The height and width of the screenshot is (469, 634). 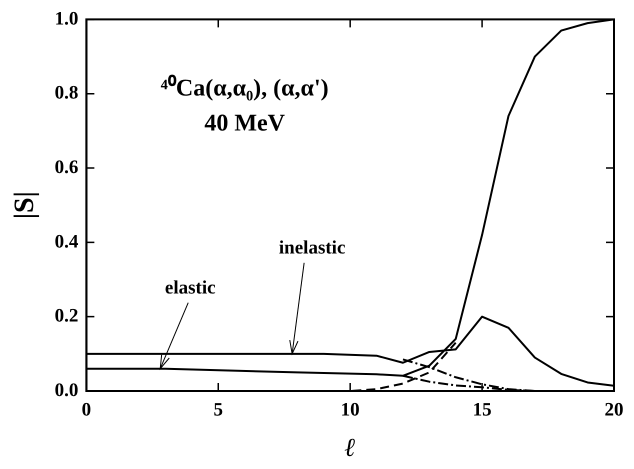 I want to click on y-tick-label: 1.0, so click(x=66, y=19).